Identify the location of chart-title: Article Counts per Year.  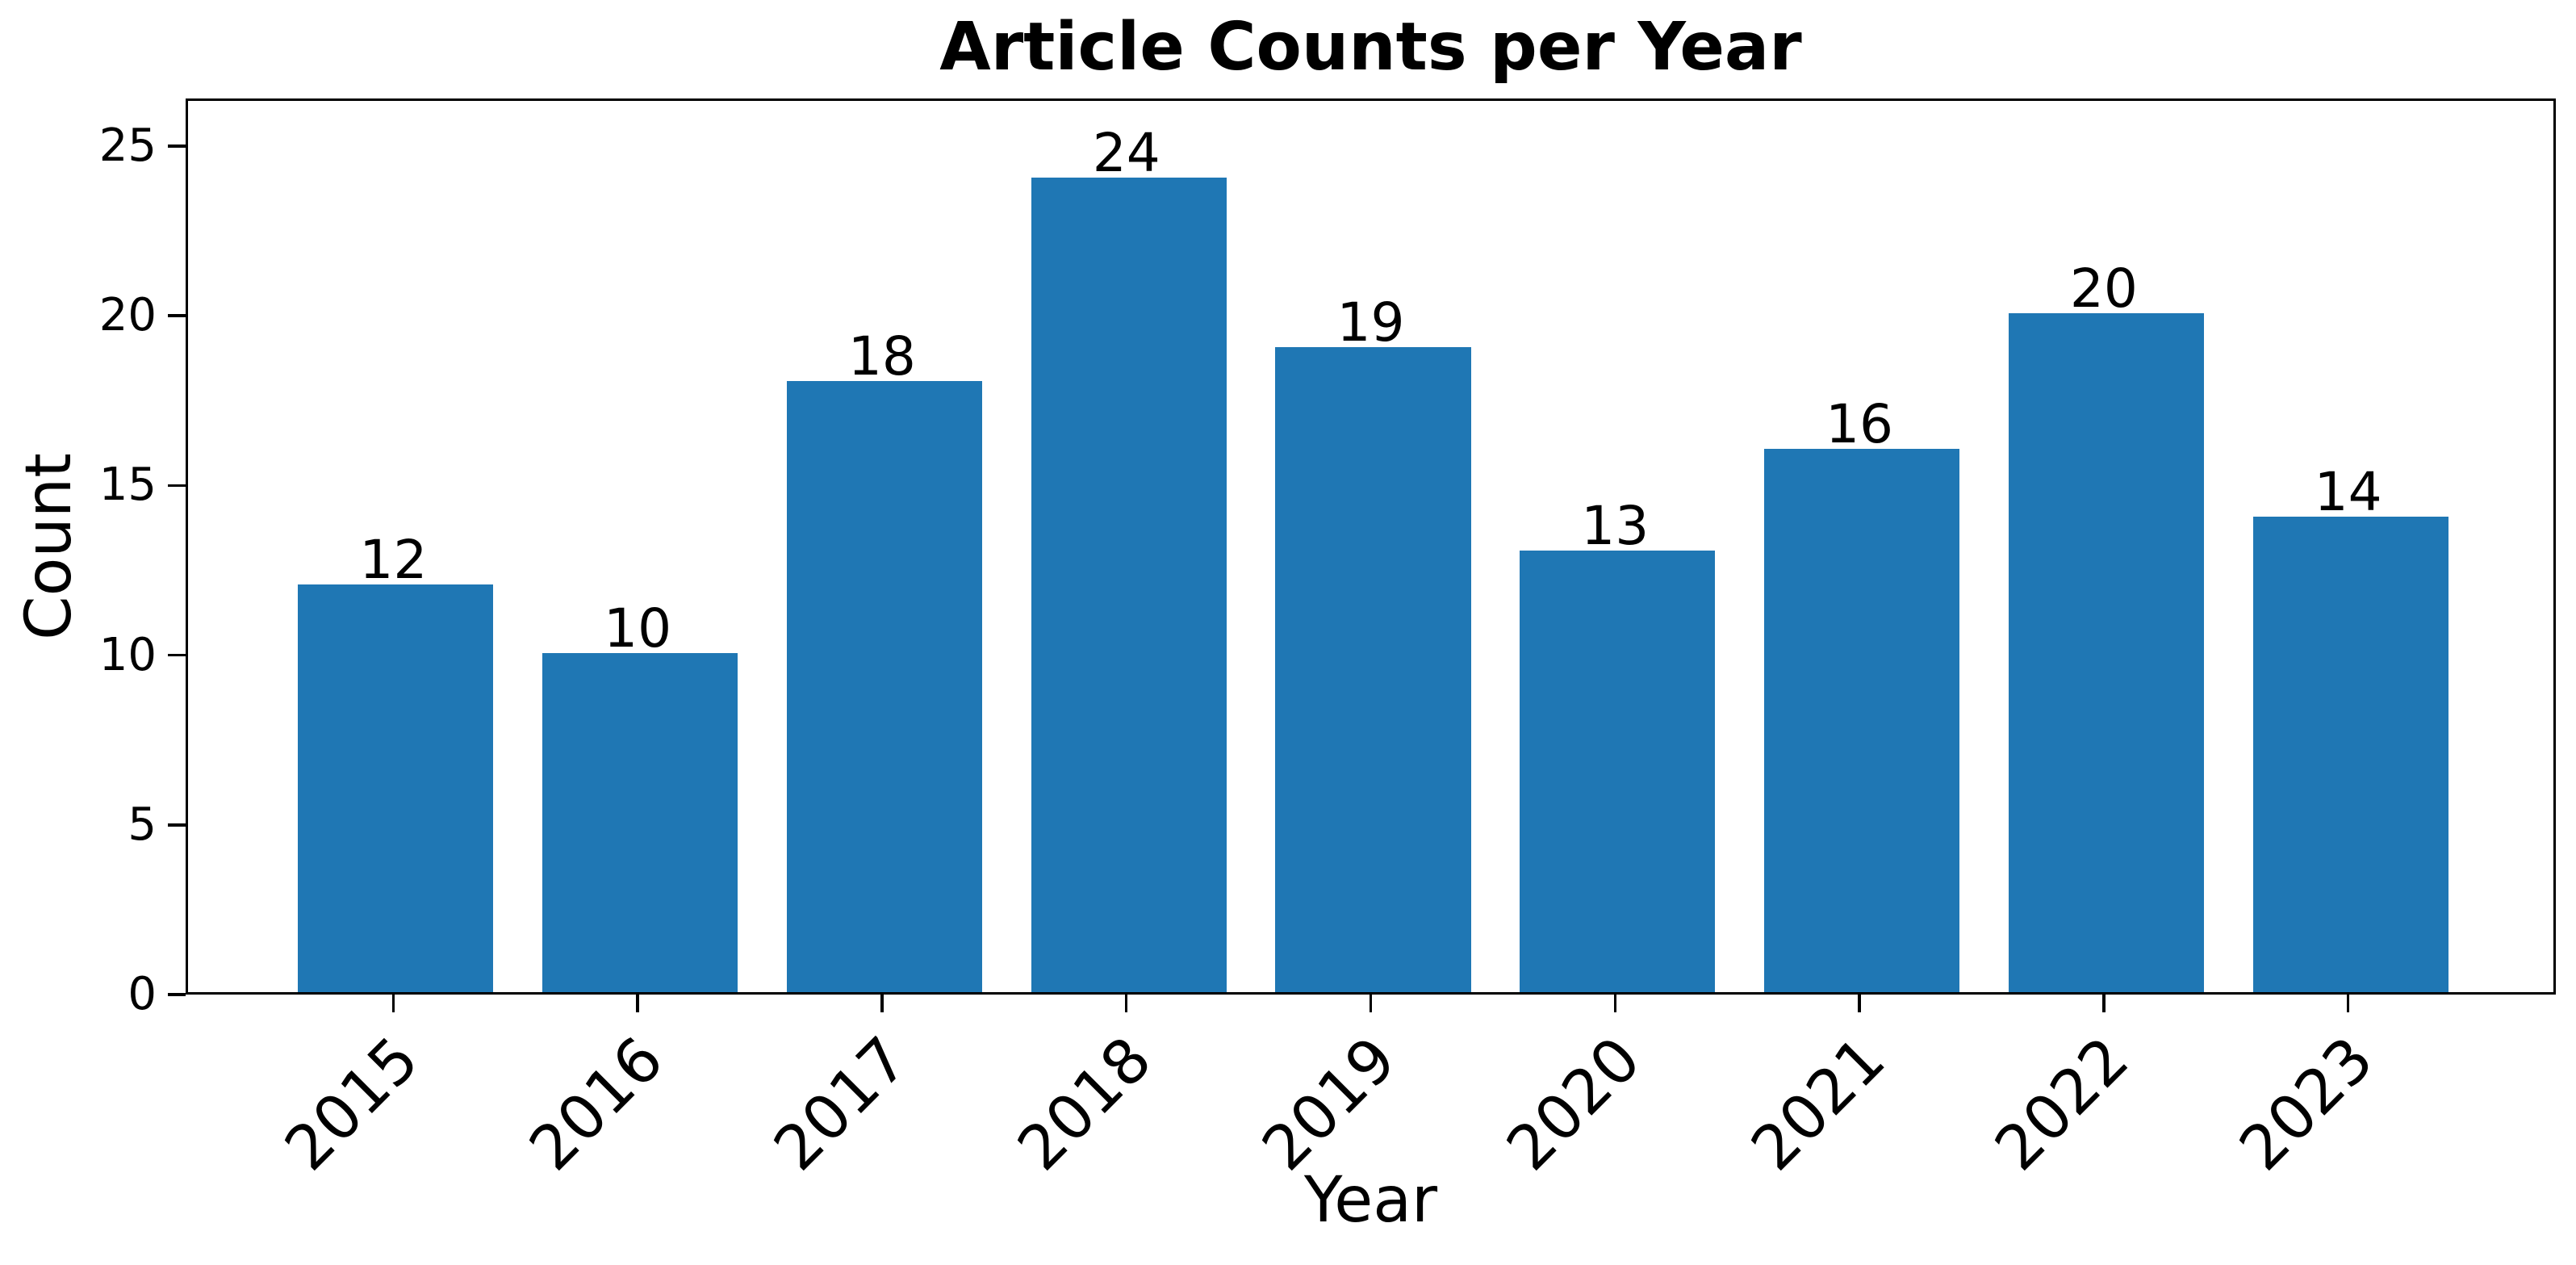
(1370, 47).